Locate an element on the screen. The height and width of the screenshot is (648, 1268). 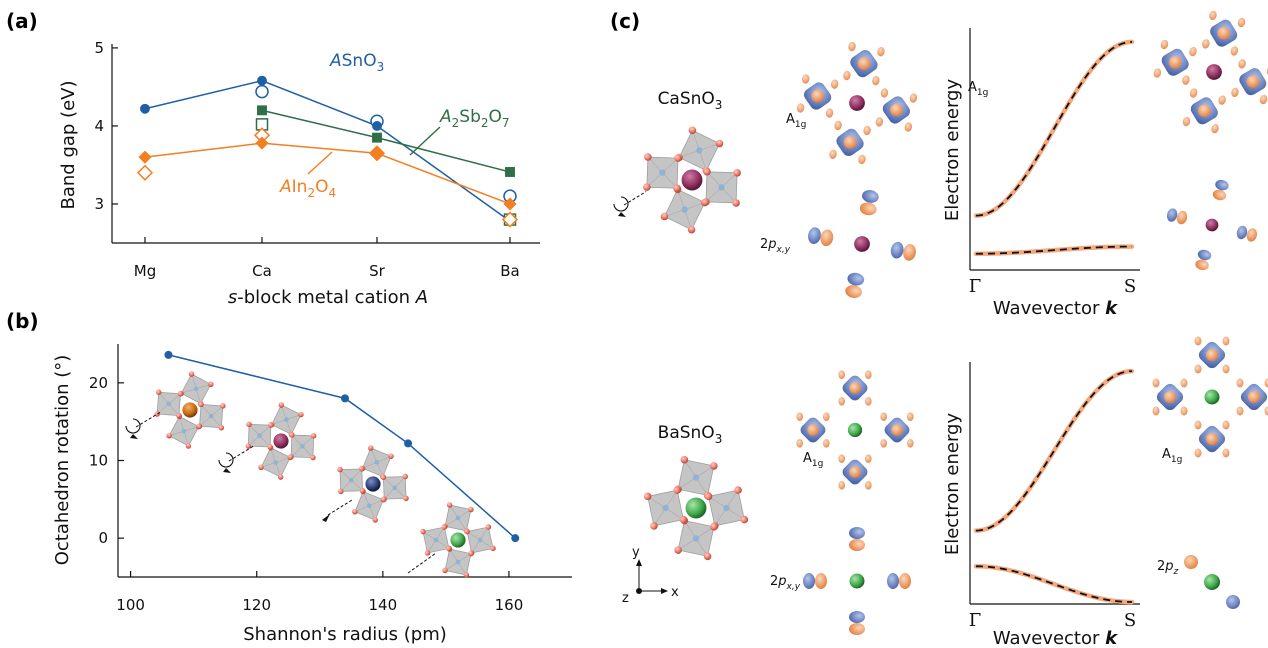
axis-y-label: y is located at coordinates (636, 552).